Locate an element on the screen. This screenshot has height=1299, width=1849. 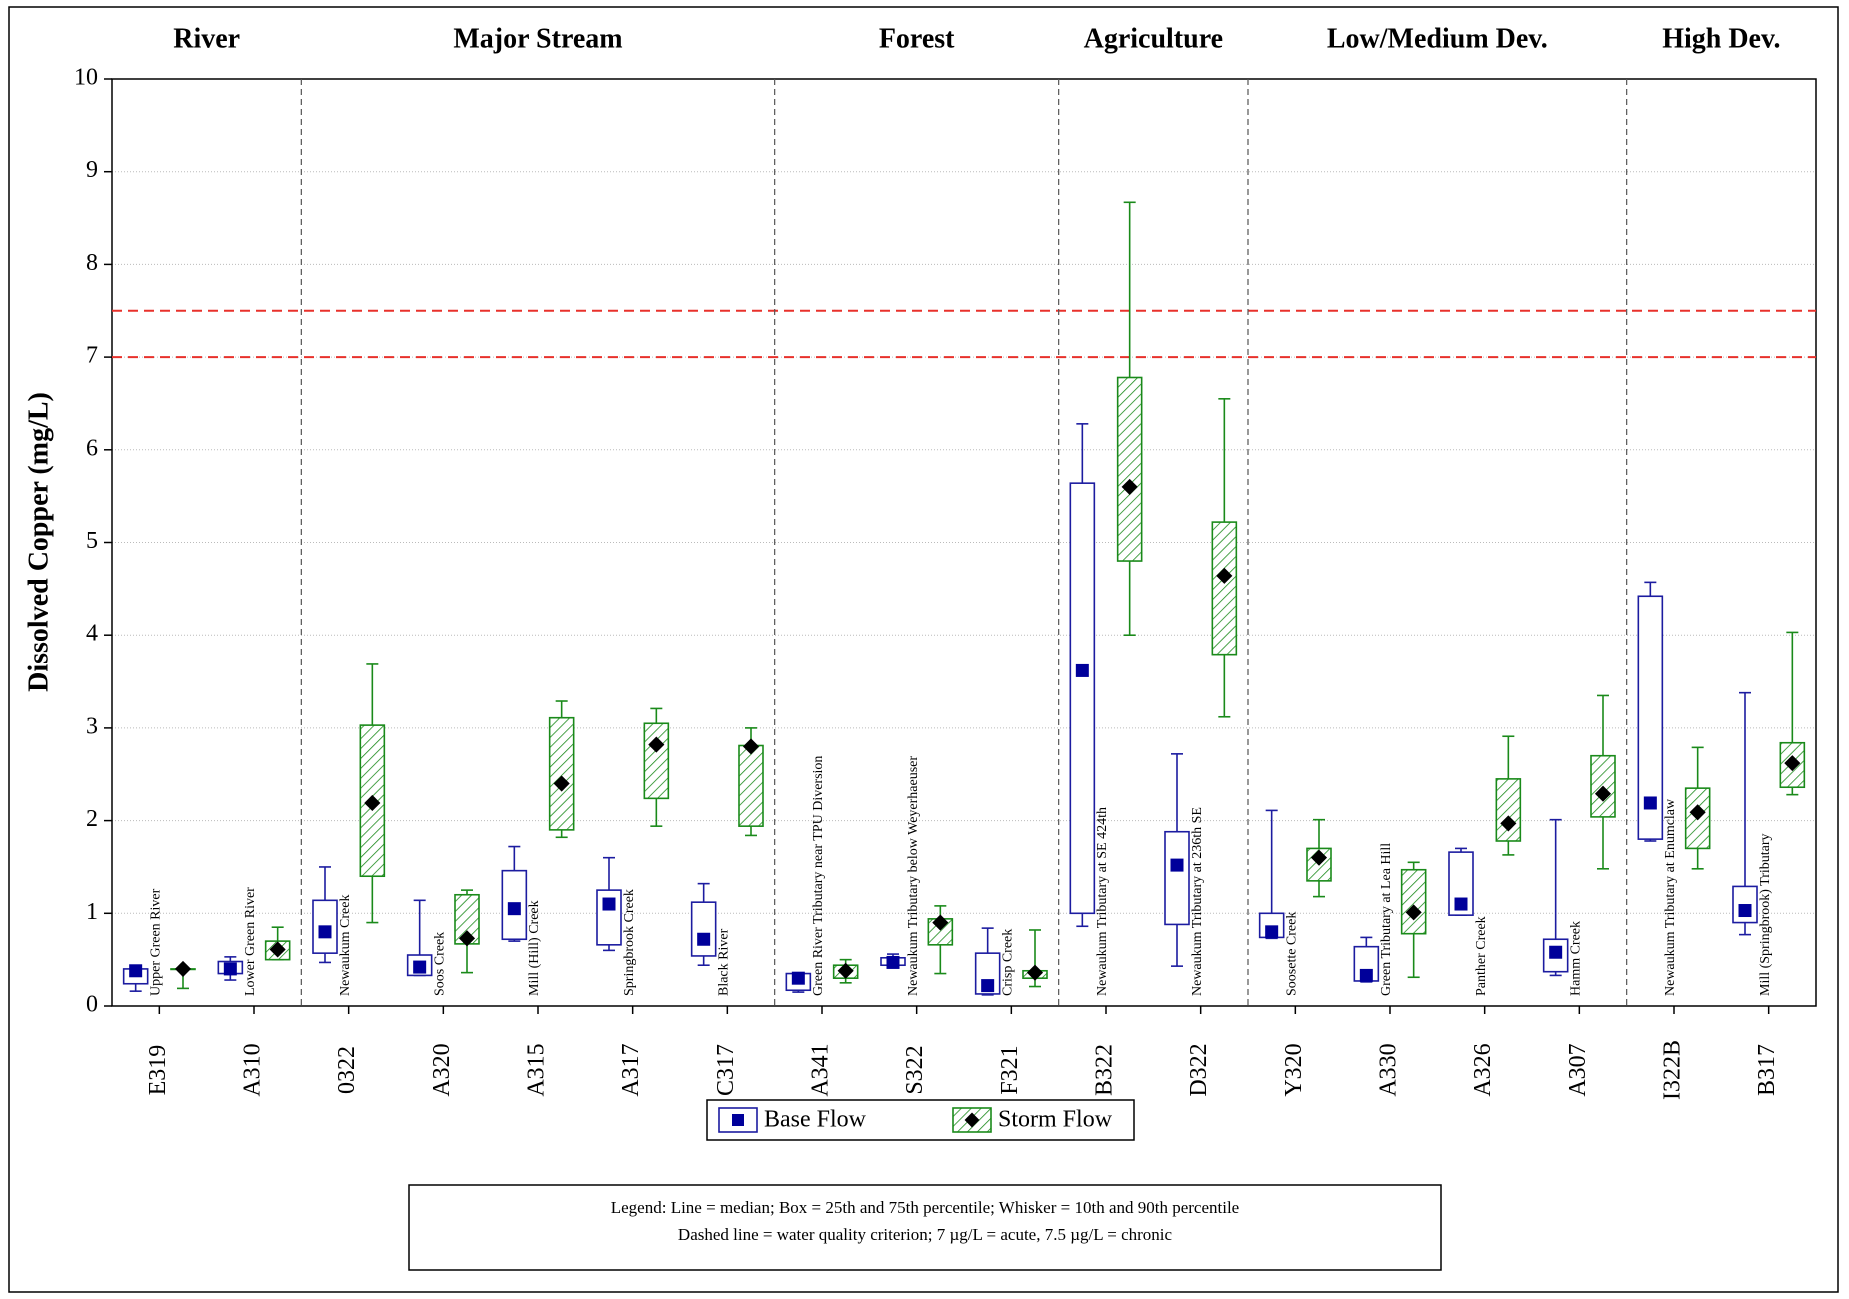
group-label: Forest is located at coordinates (917, 38).